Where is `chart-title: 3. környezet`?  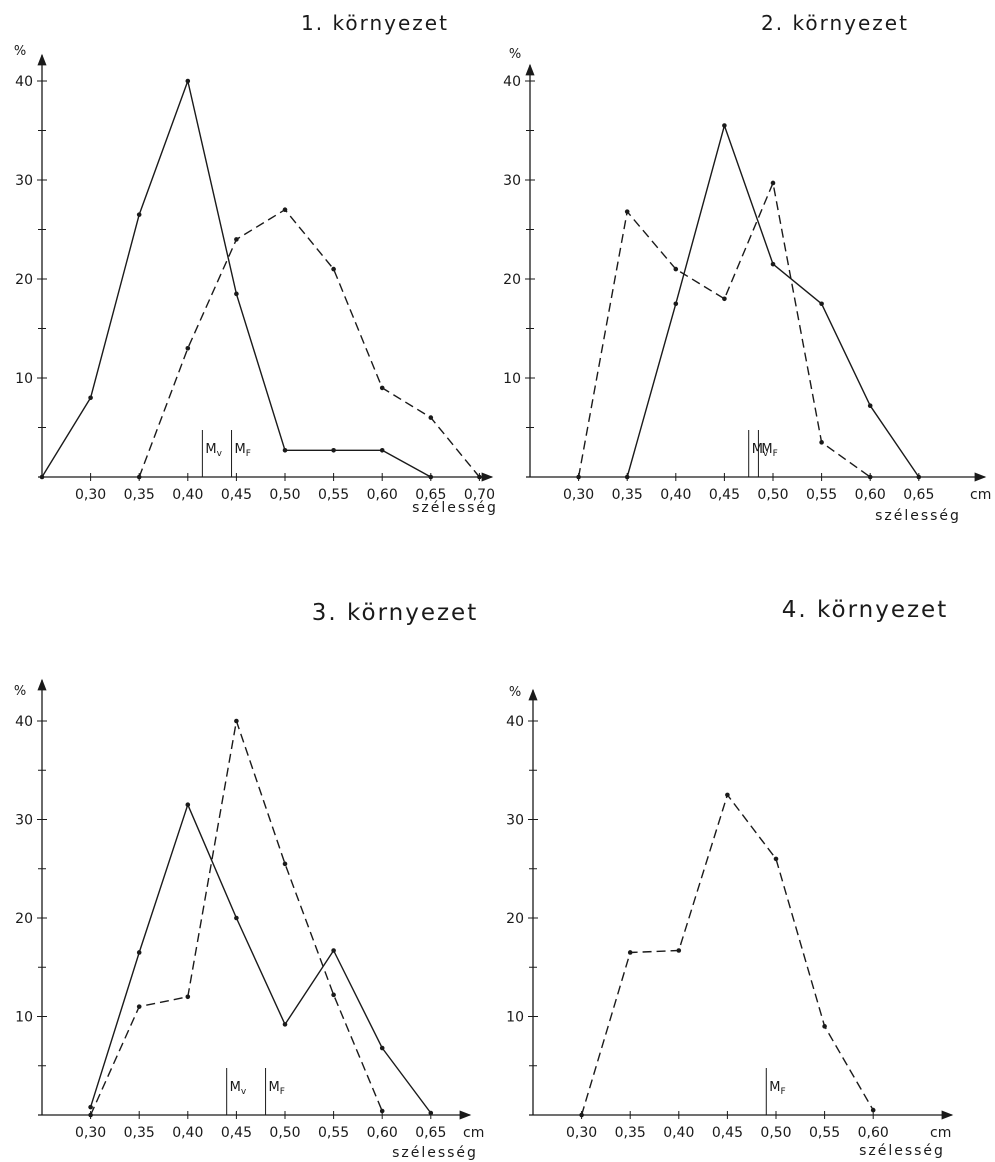 chart-title: 3. környezet is located at coordinates (395, 613).